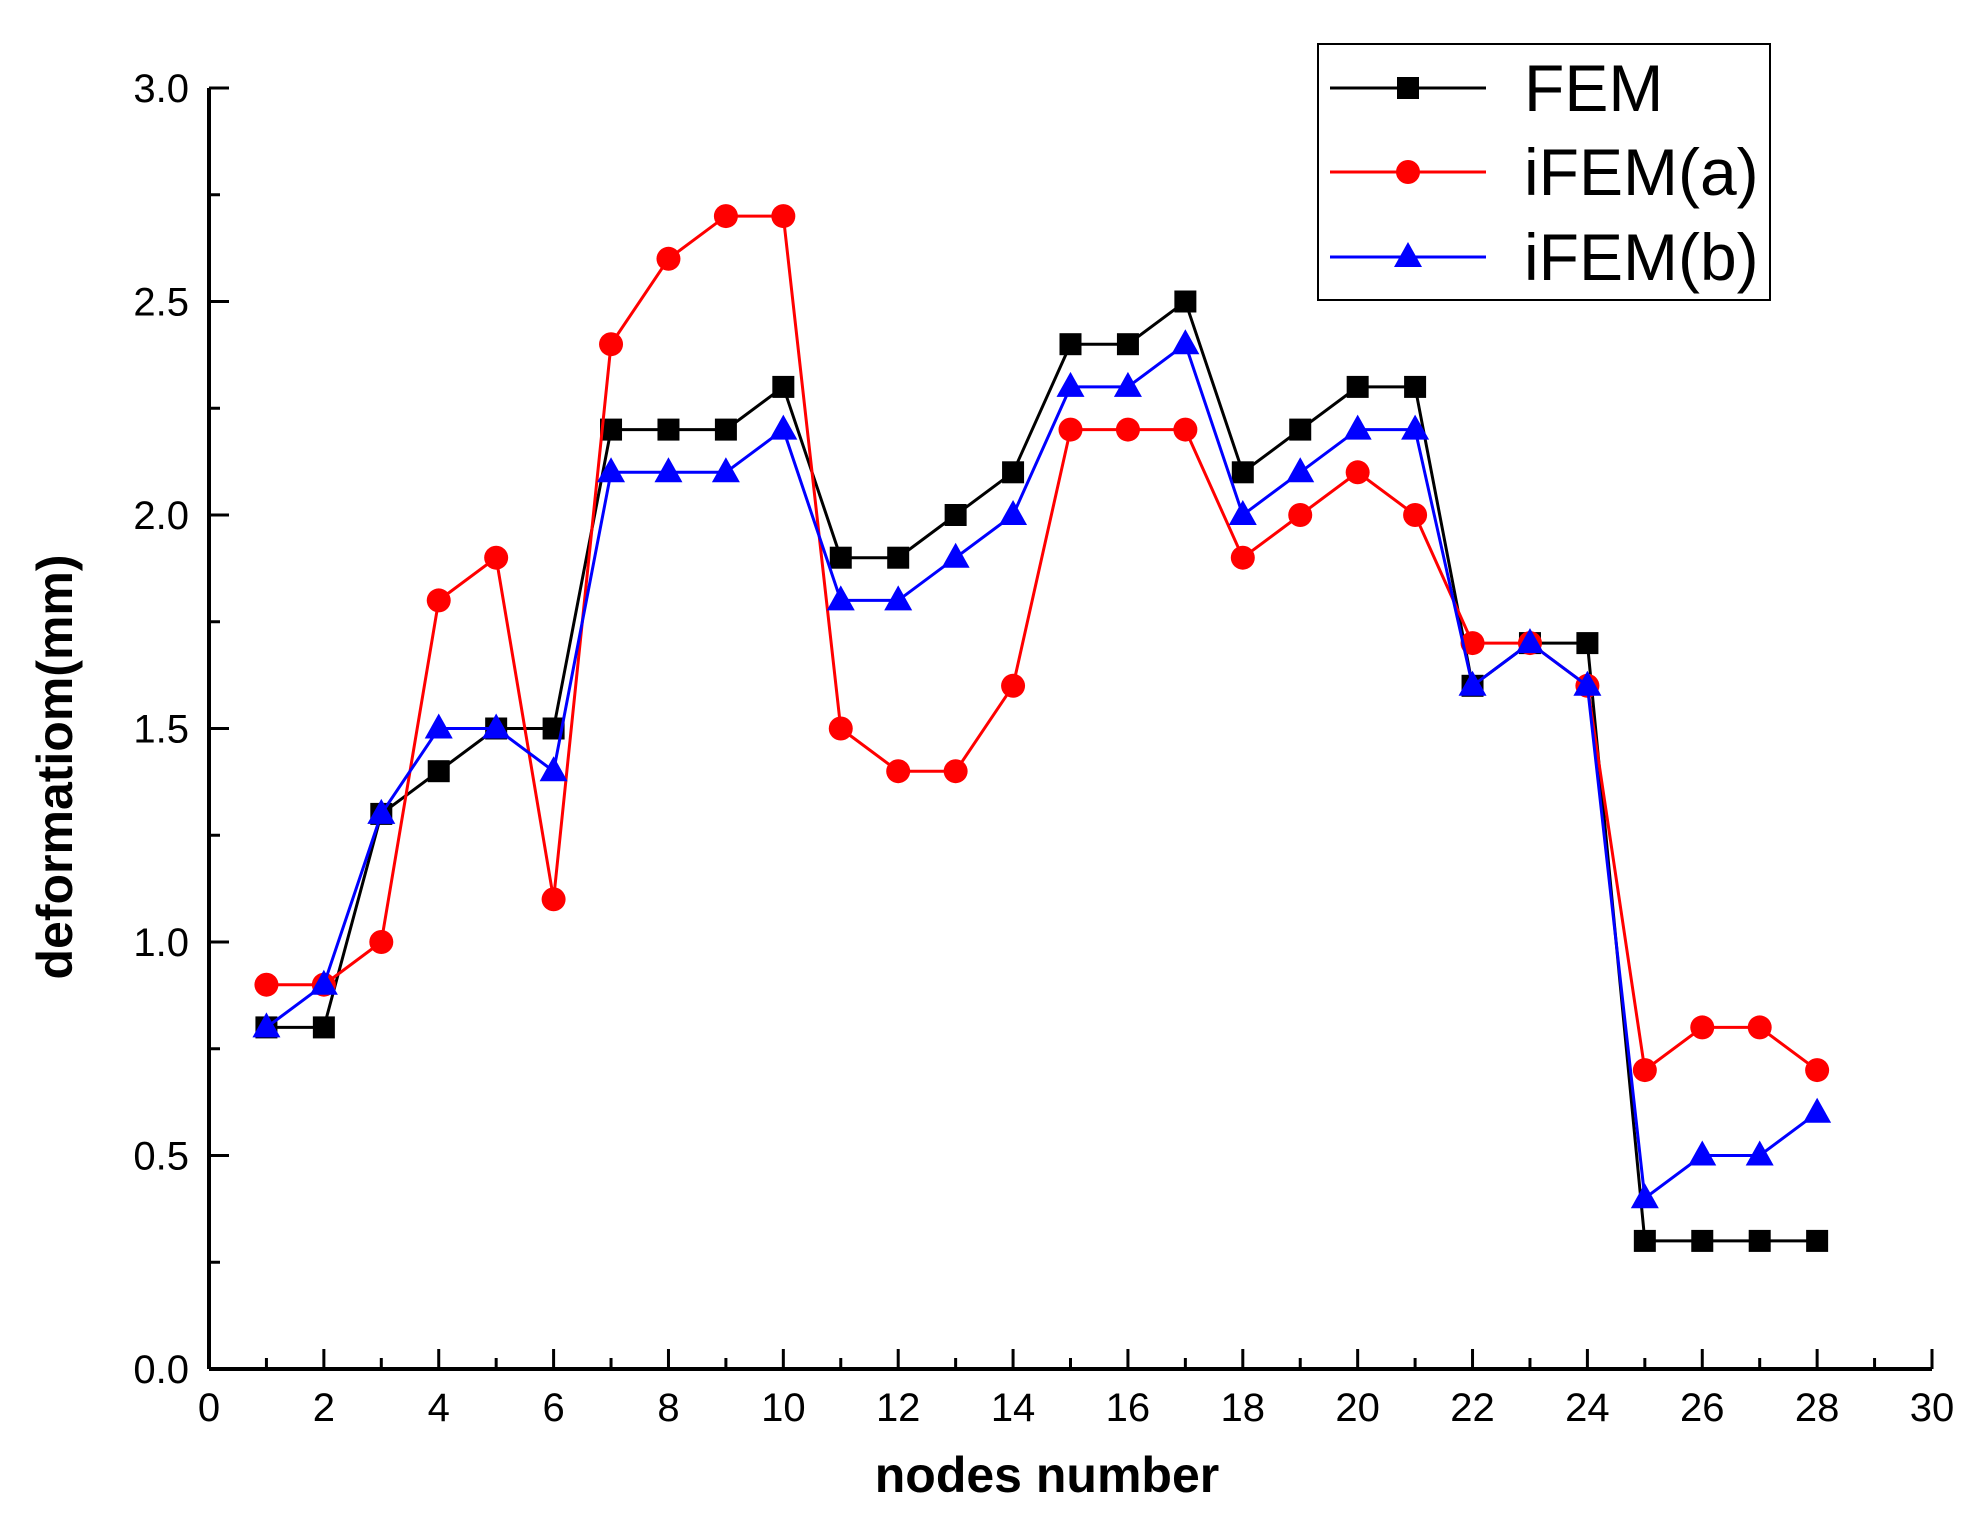 The height and width of the screenshot is (1538, 1983). I want to click on legend-label-fem: FEM, so click(1593, 88).